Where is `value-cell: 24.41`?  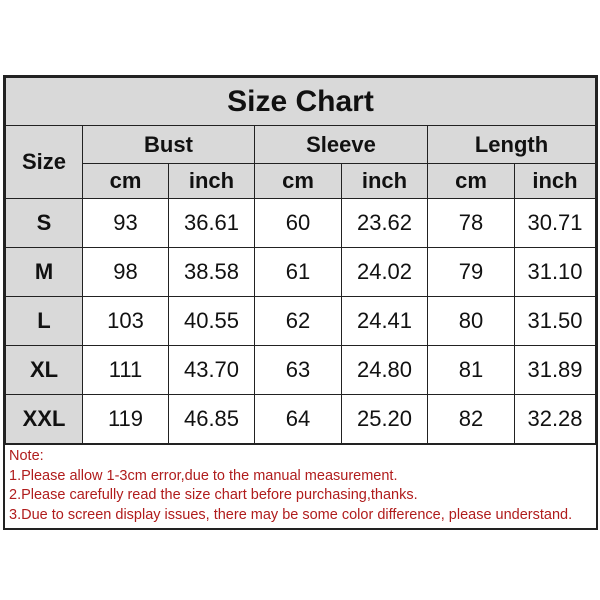 value-cell: 24.41 is located at coordinates (384, 321).